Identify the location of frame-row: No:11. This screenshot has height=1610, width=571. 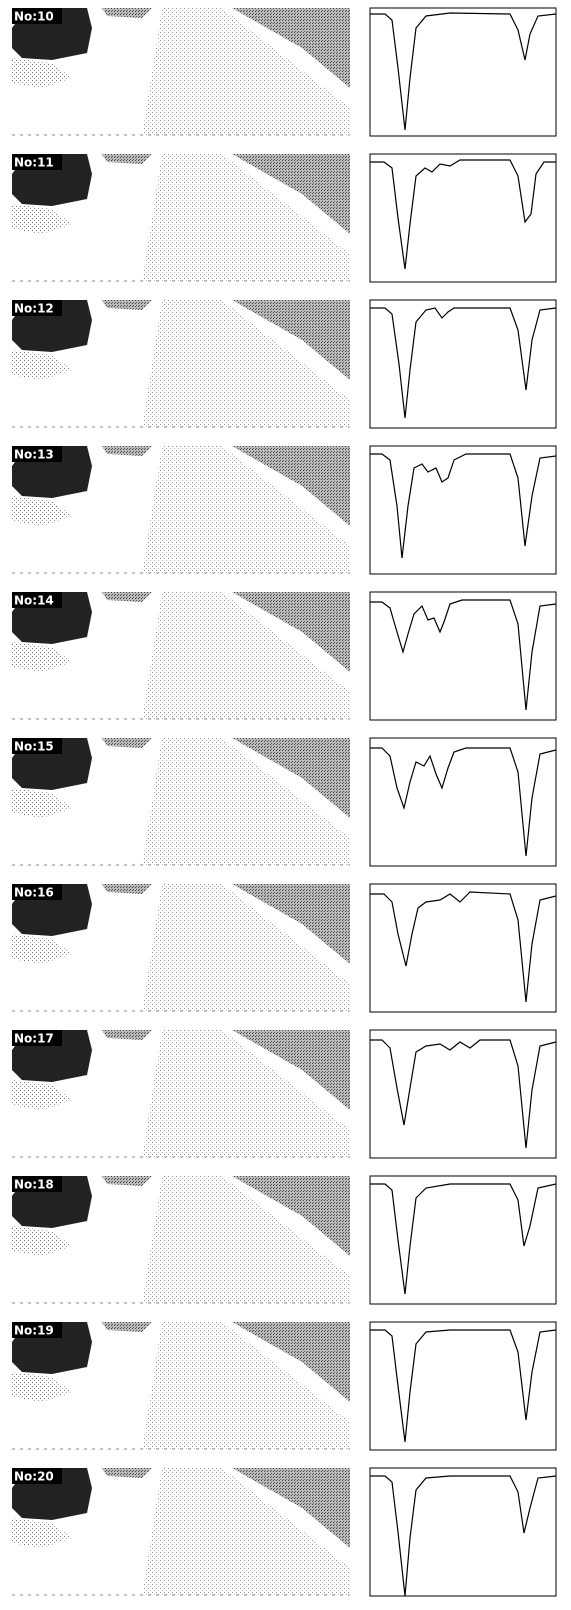
(284, 218).